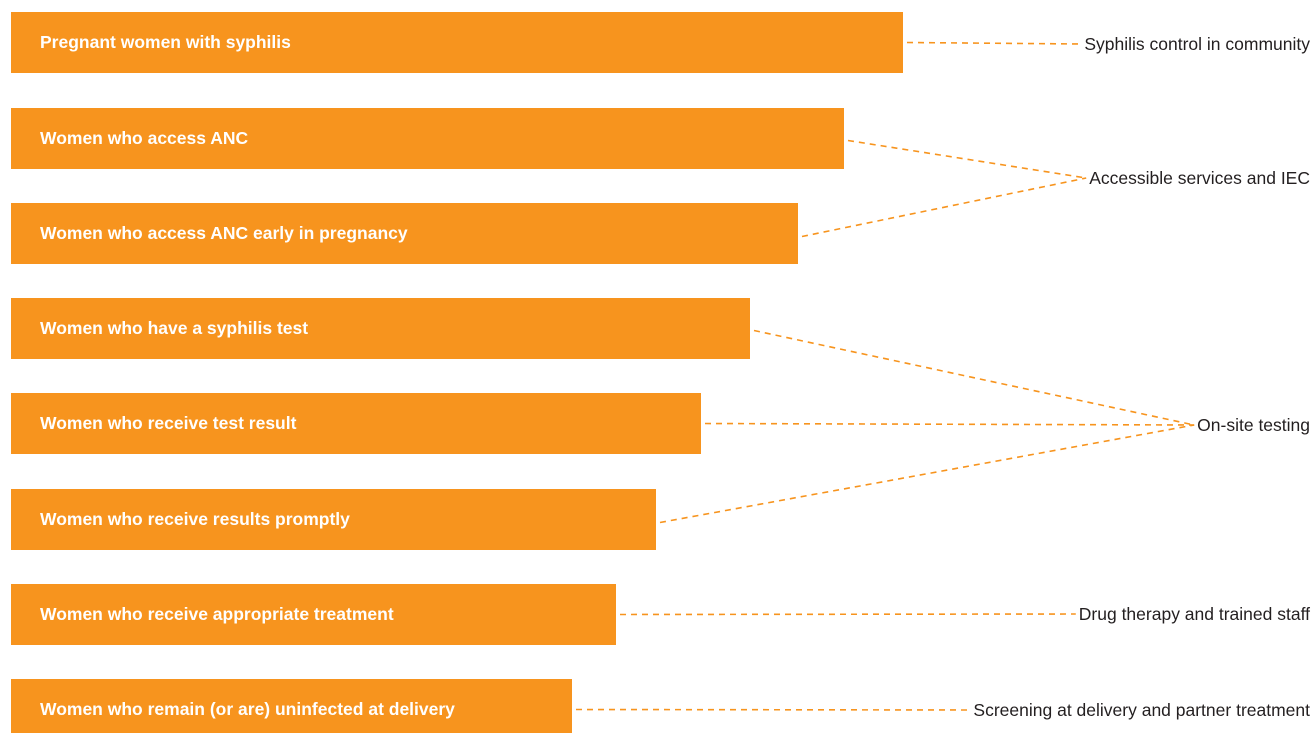 This screenshot has width=1314, height=733. I want to click on cascade-bar-label: Women who have a syphilis test, so click(174, 328).